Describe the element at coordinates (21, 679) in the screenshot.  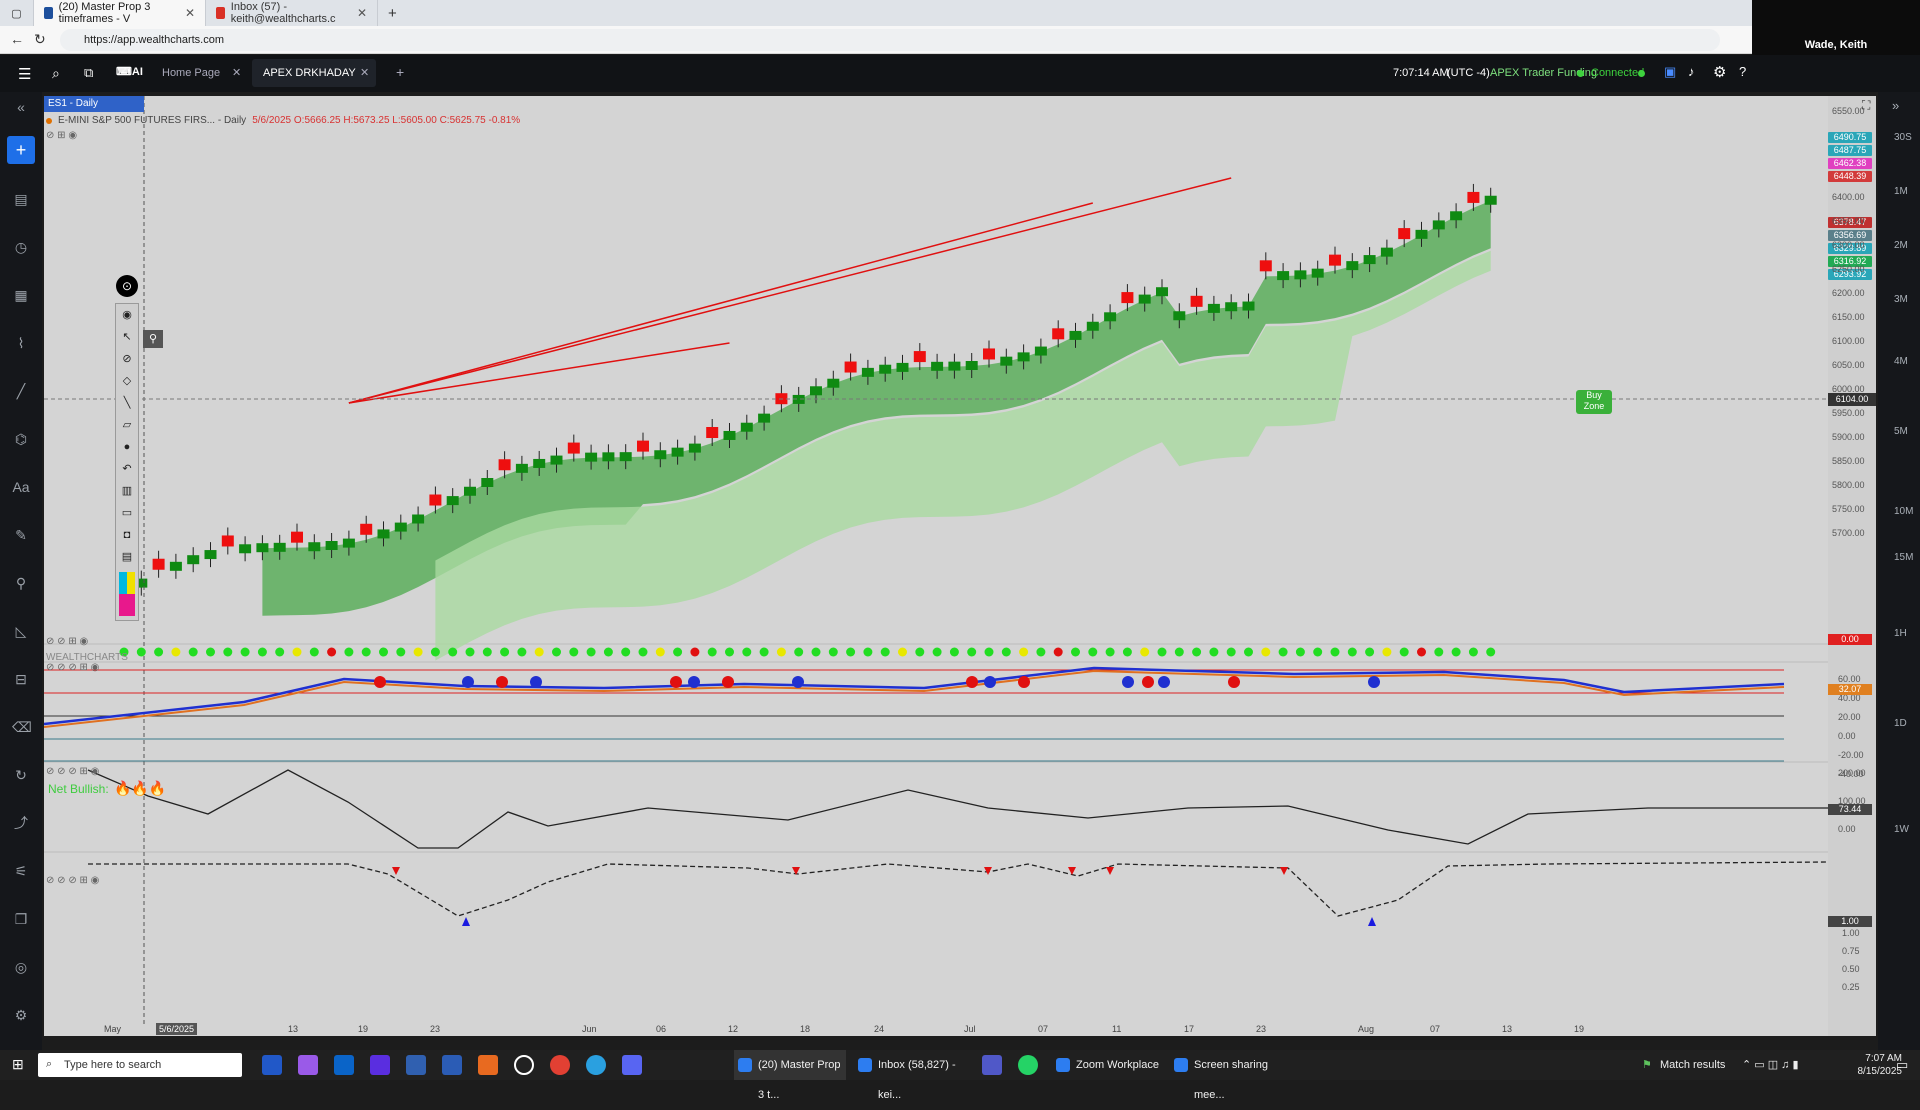
I see `indicator-icon: ⊟` at that location.